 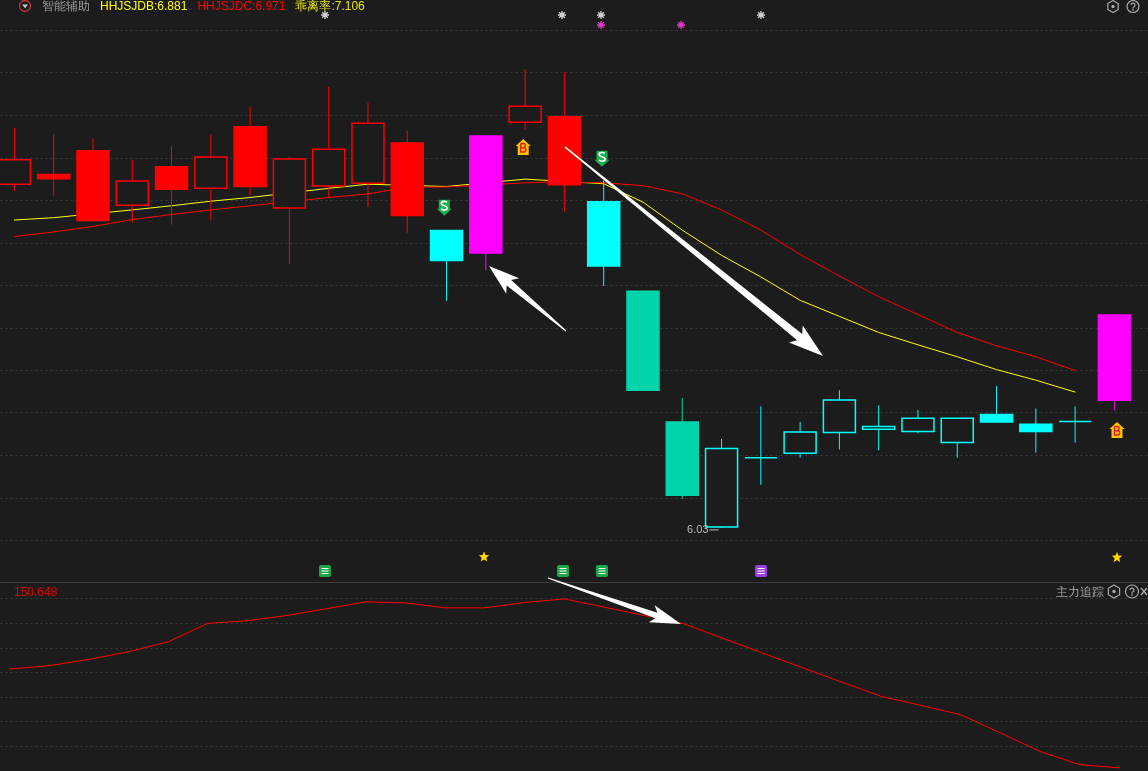 I want to click on annotation: 6.03, so click(x=698, y=528).